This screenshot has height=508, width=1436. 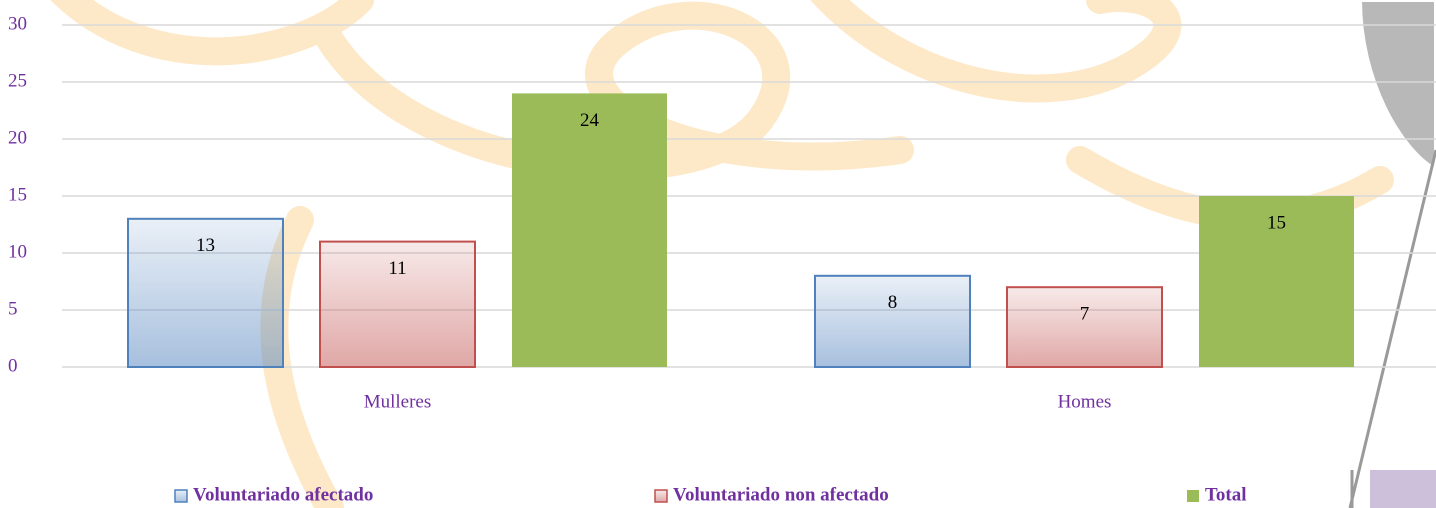 What do you see at coordinates (397, 268) in the screenshot?
I see `data-label: 11` at bounding box center [397, 268].